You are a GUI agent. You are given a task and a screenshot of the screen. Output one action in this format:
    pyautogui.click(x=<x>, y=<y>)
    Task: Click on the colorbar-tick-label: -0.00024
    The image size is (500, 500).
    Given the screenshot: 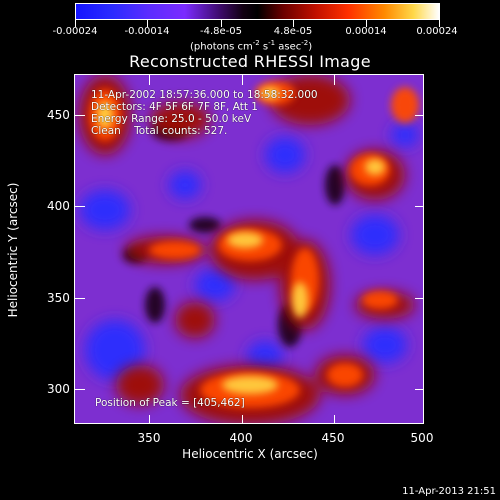 What is the action you would take?
    pyautogui.click(x=75, y=31)
    